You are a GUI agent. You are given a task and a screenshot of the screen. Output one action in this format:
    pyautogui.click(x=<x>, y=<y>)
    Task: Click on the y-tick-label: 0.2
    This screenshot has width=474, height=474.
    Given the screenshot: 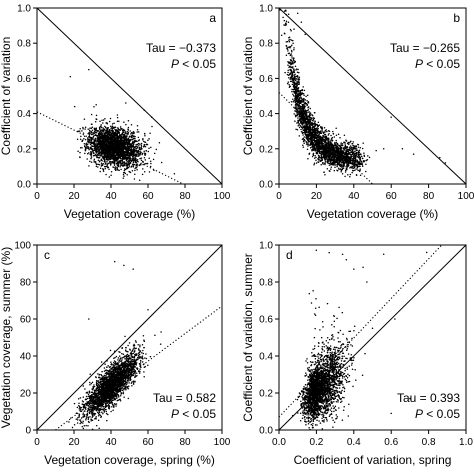 What is the action you would take?
    pyautogui.click(x=24, y=149)
    